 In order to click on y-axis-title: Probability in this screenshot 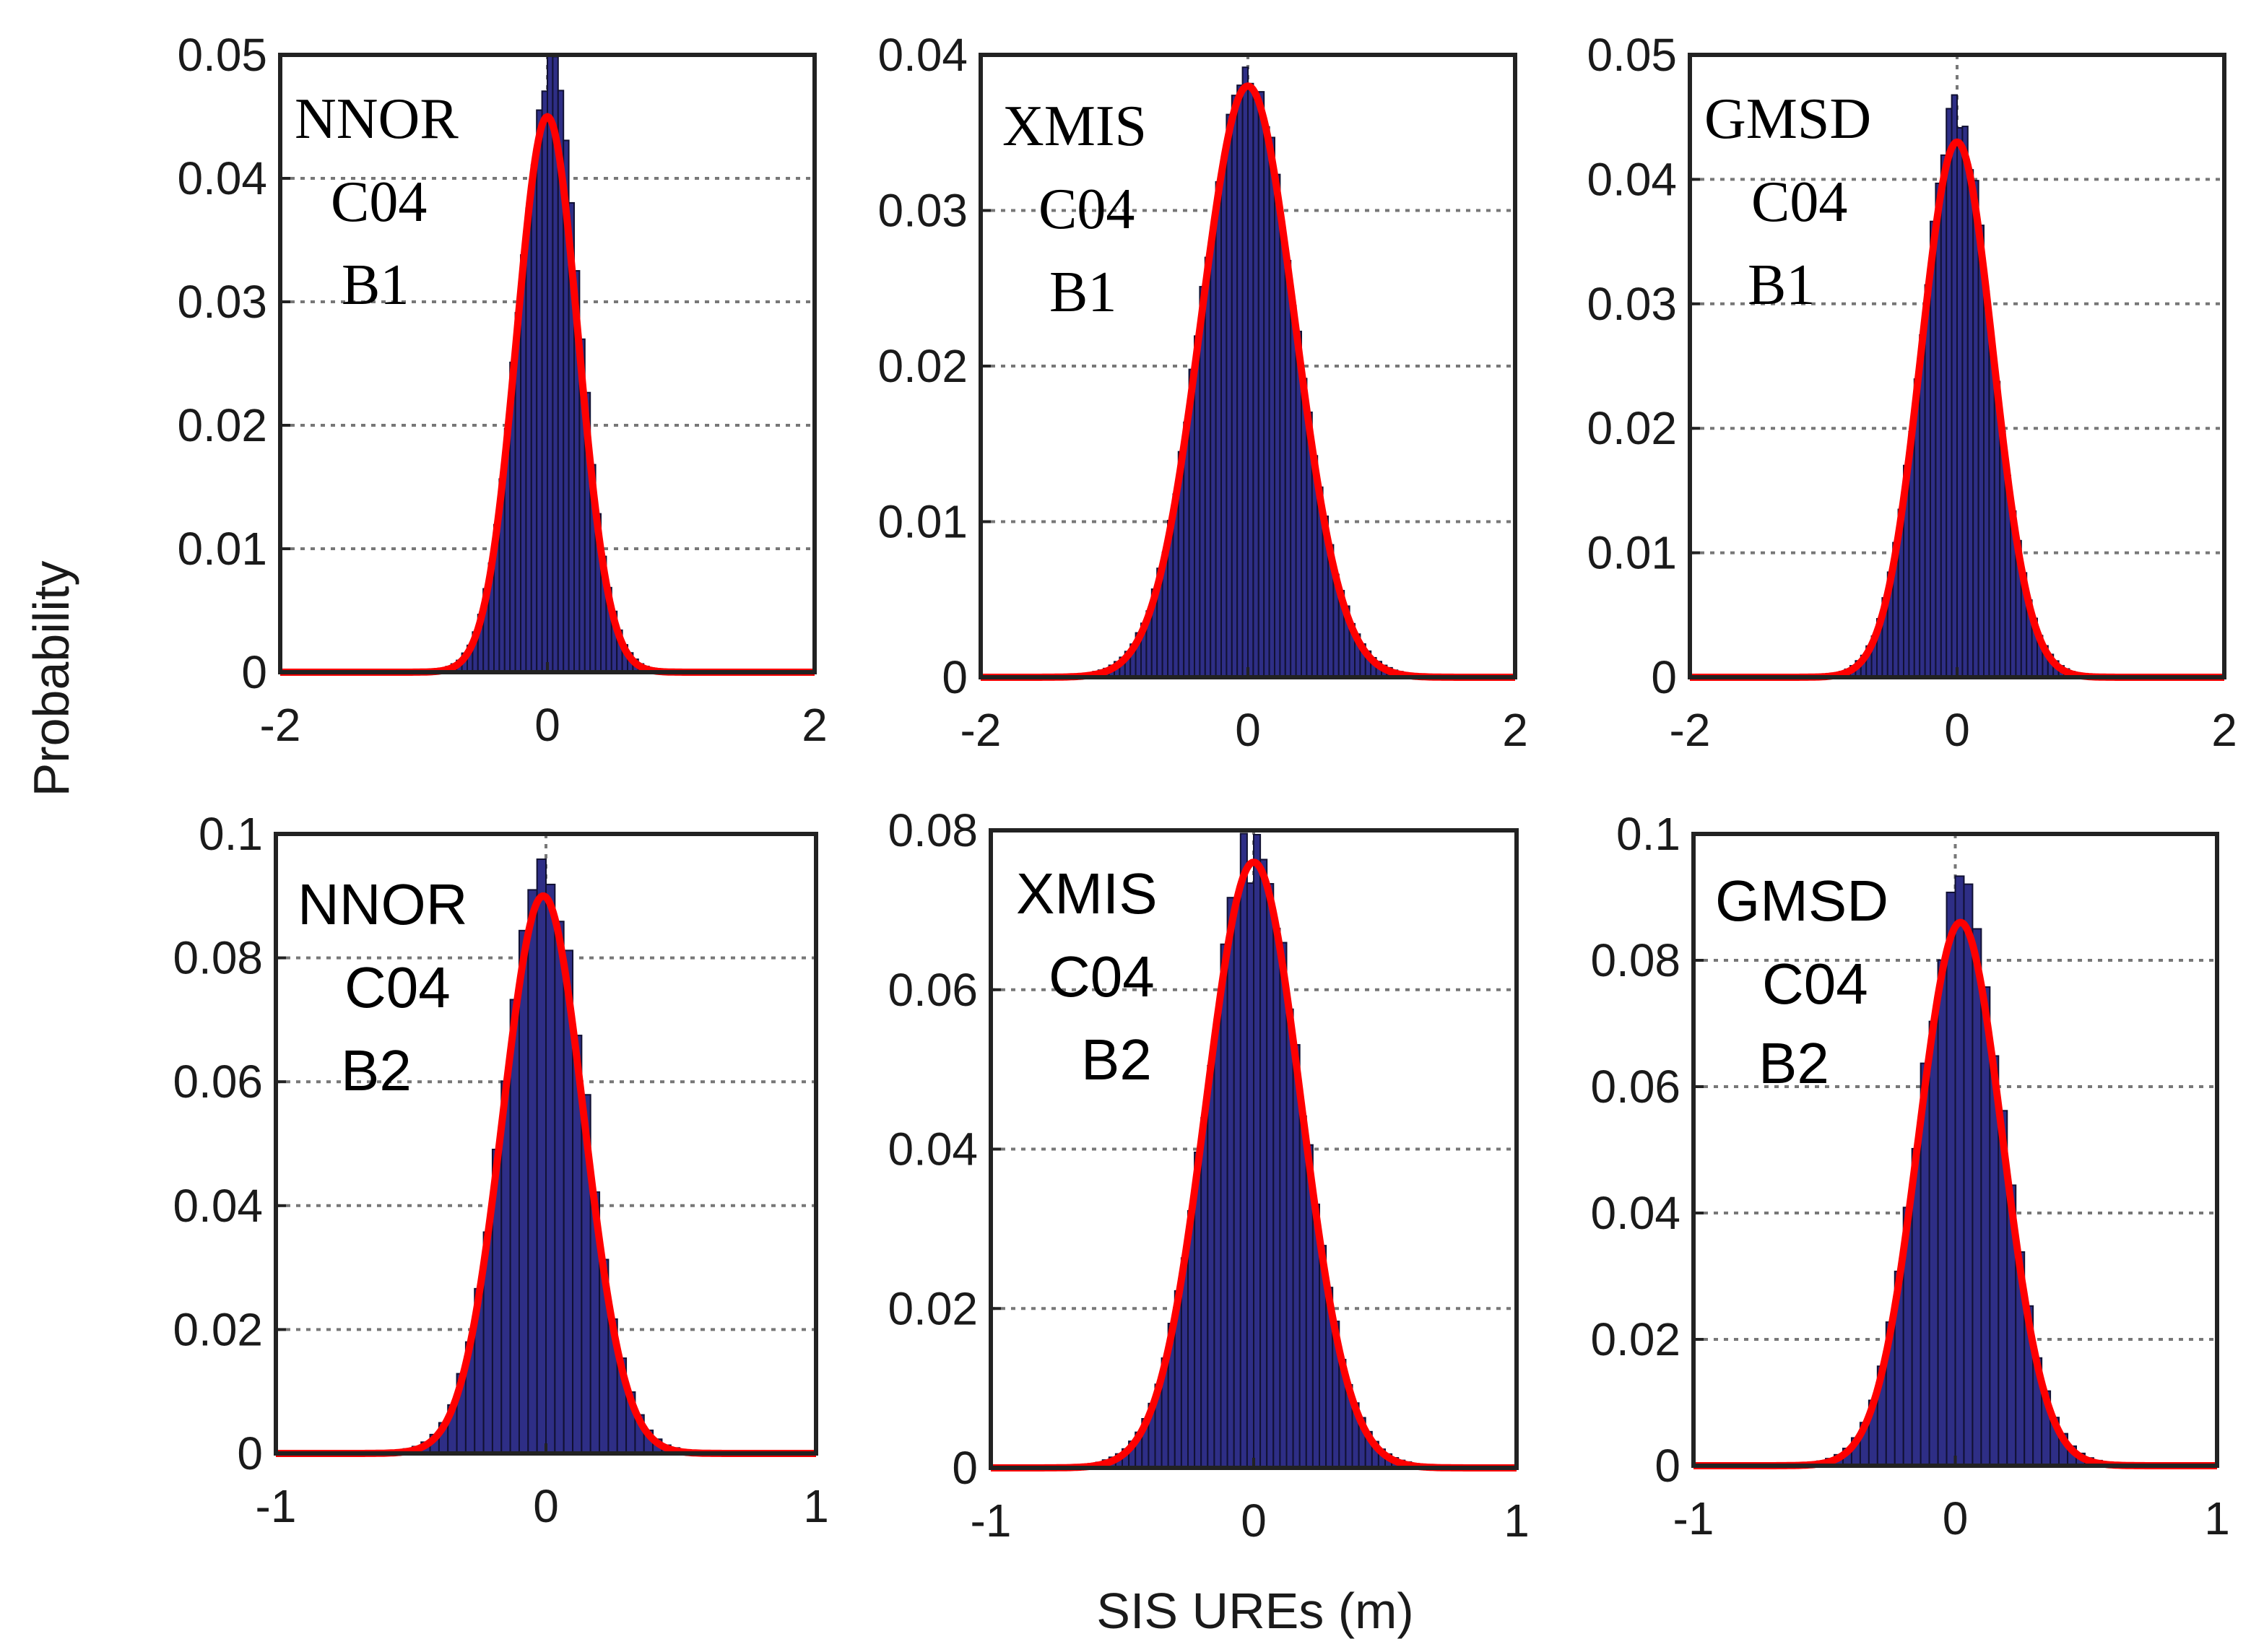, I will do `click(51, 679)`.